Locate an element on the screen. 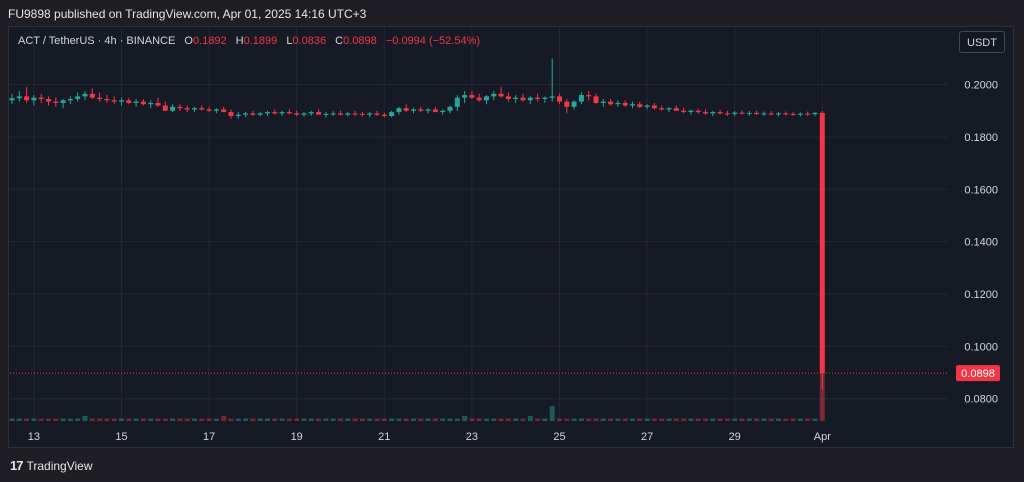  tradingview-footer: 17 TradingView is located at coordinates (51, 465).